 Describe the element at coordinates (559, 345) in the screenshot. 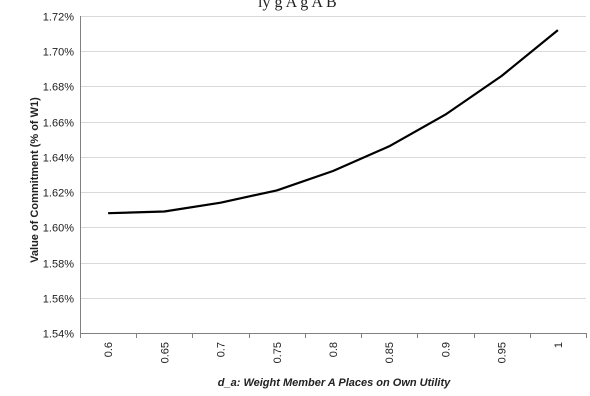

I see `x-tick-label: 1` at that location.